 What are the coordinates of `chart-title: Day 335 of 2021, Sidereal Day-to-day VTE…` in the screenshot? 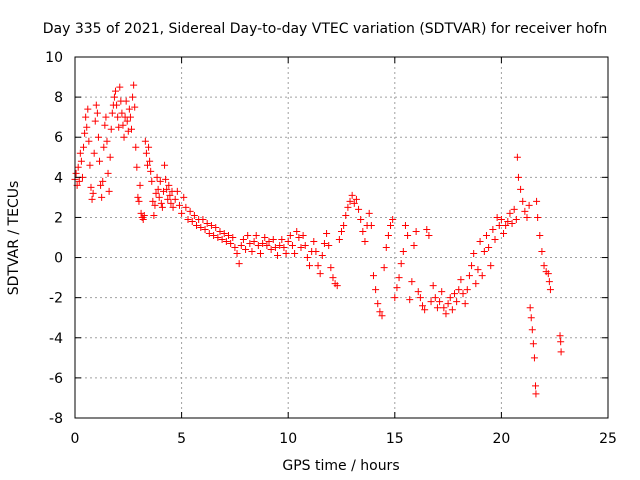 It's located at (325, 29).